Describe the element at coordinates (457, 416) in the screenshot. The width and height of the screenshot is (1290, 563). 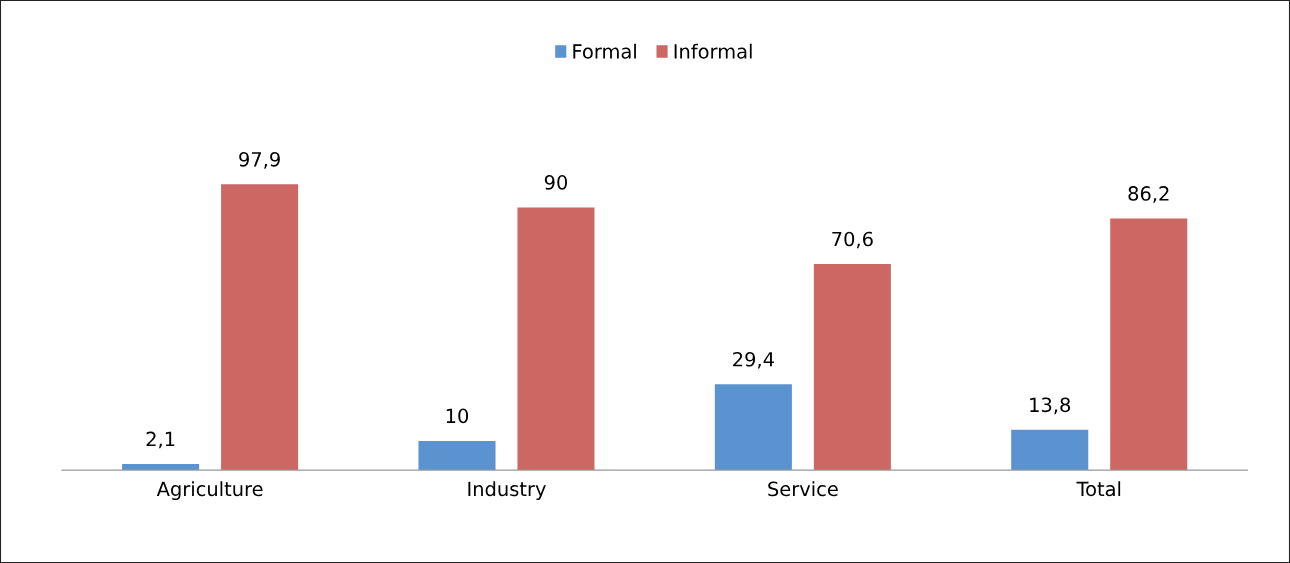
I see `data-label: 10` at that location.